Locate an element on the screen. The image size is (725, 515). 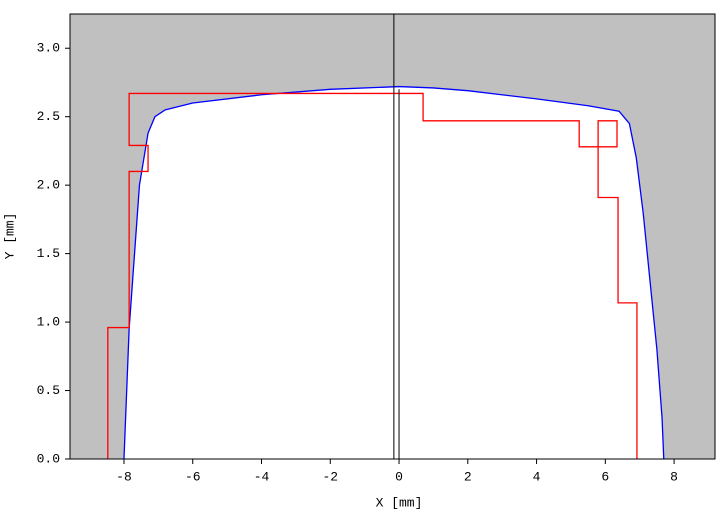
x-axis-label: X [mm] is located at coordinates (399, 502).